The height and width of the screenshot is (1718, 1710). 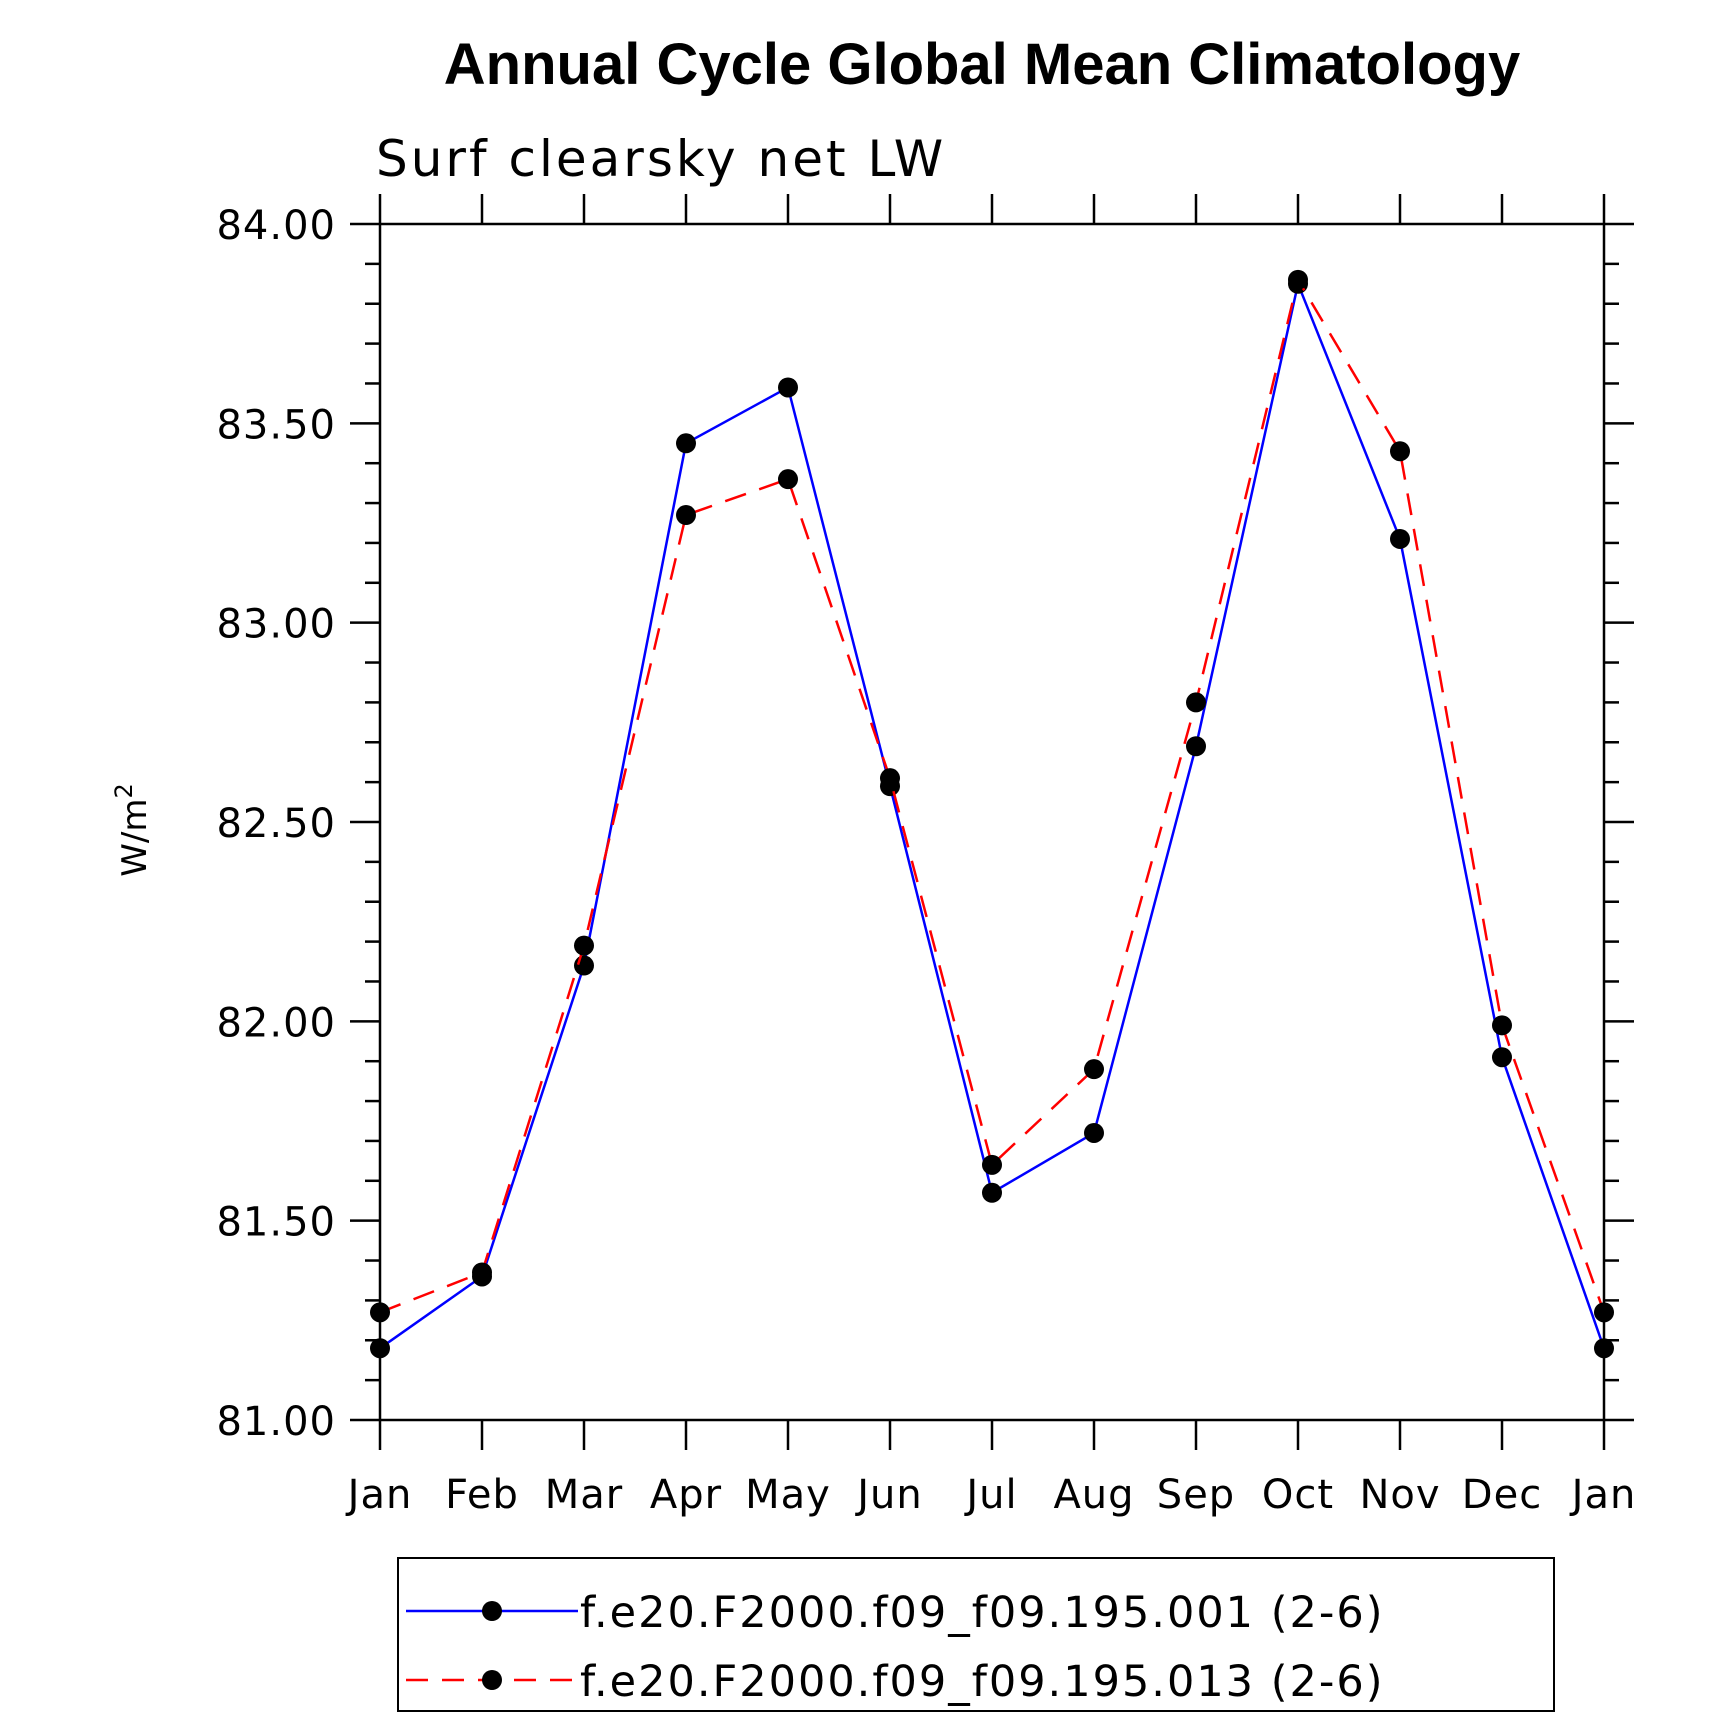 What do you see at coordinates (990, 1495) in the screenshot?
I see `x-tick-label: Jul` at bounding box center [990, 1495].